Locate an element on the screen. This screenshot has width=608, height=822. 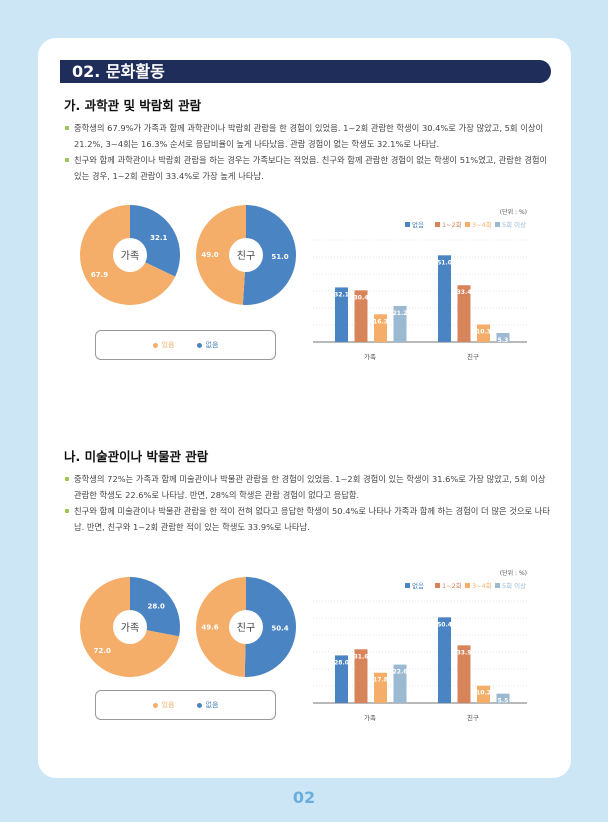
section-title: 가. 과학관 및 박람회 관람 is located at coordinates (133, 105).